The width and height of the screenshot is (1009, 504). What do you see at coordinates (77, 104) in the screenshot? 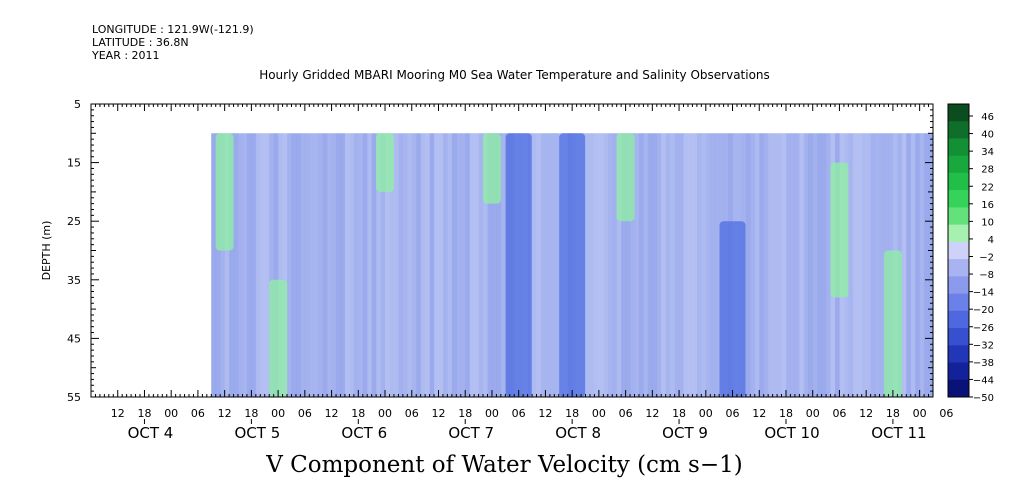
I see `y-tick-label: 5` at bounding box center [77, 104].